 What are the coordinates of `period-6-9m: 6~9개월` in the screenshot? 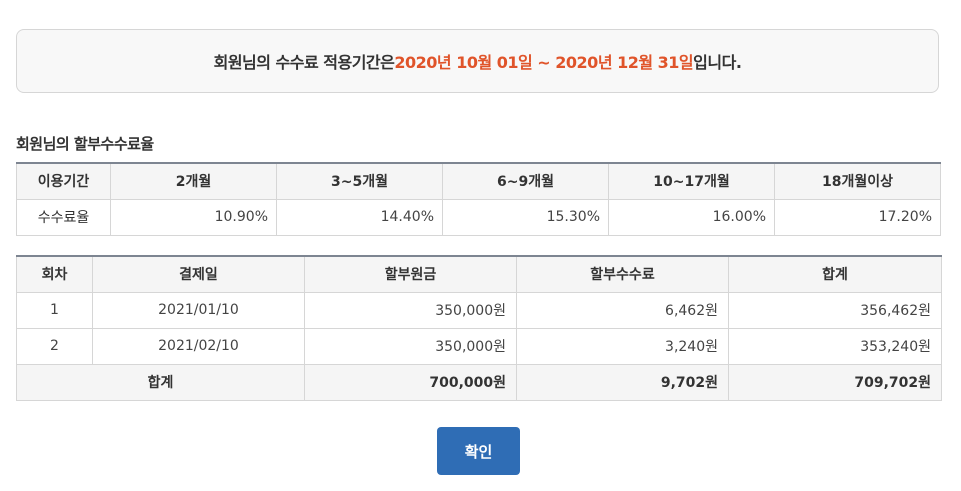 It's located at (525, 181).